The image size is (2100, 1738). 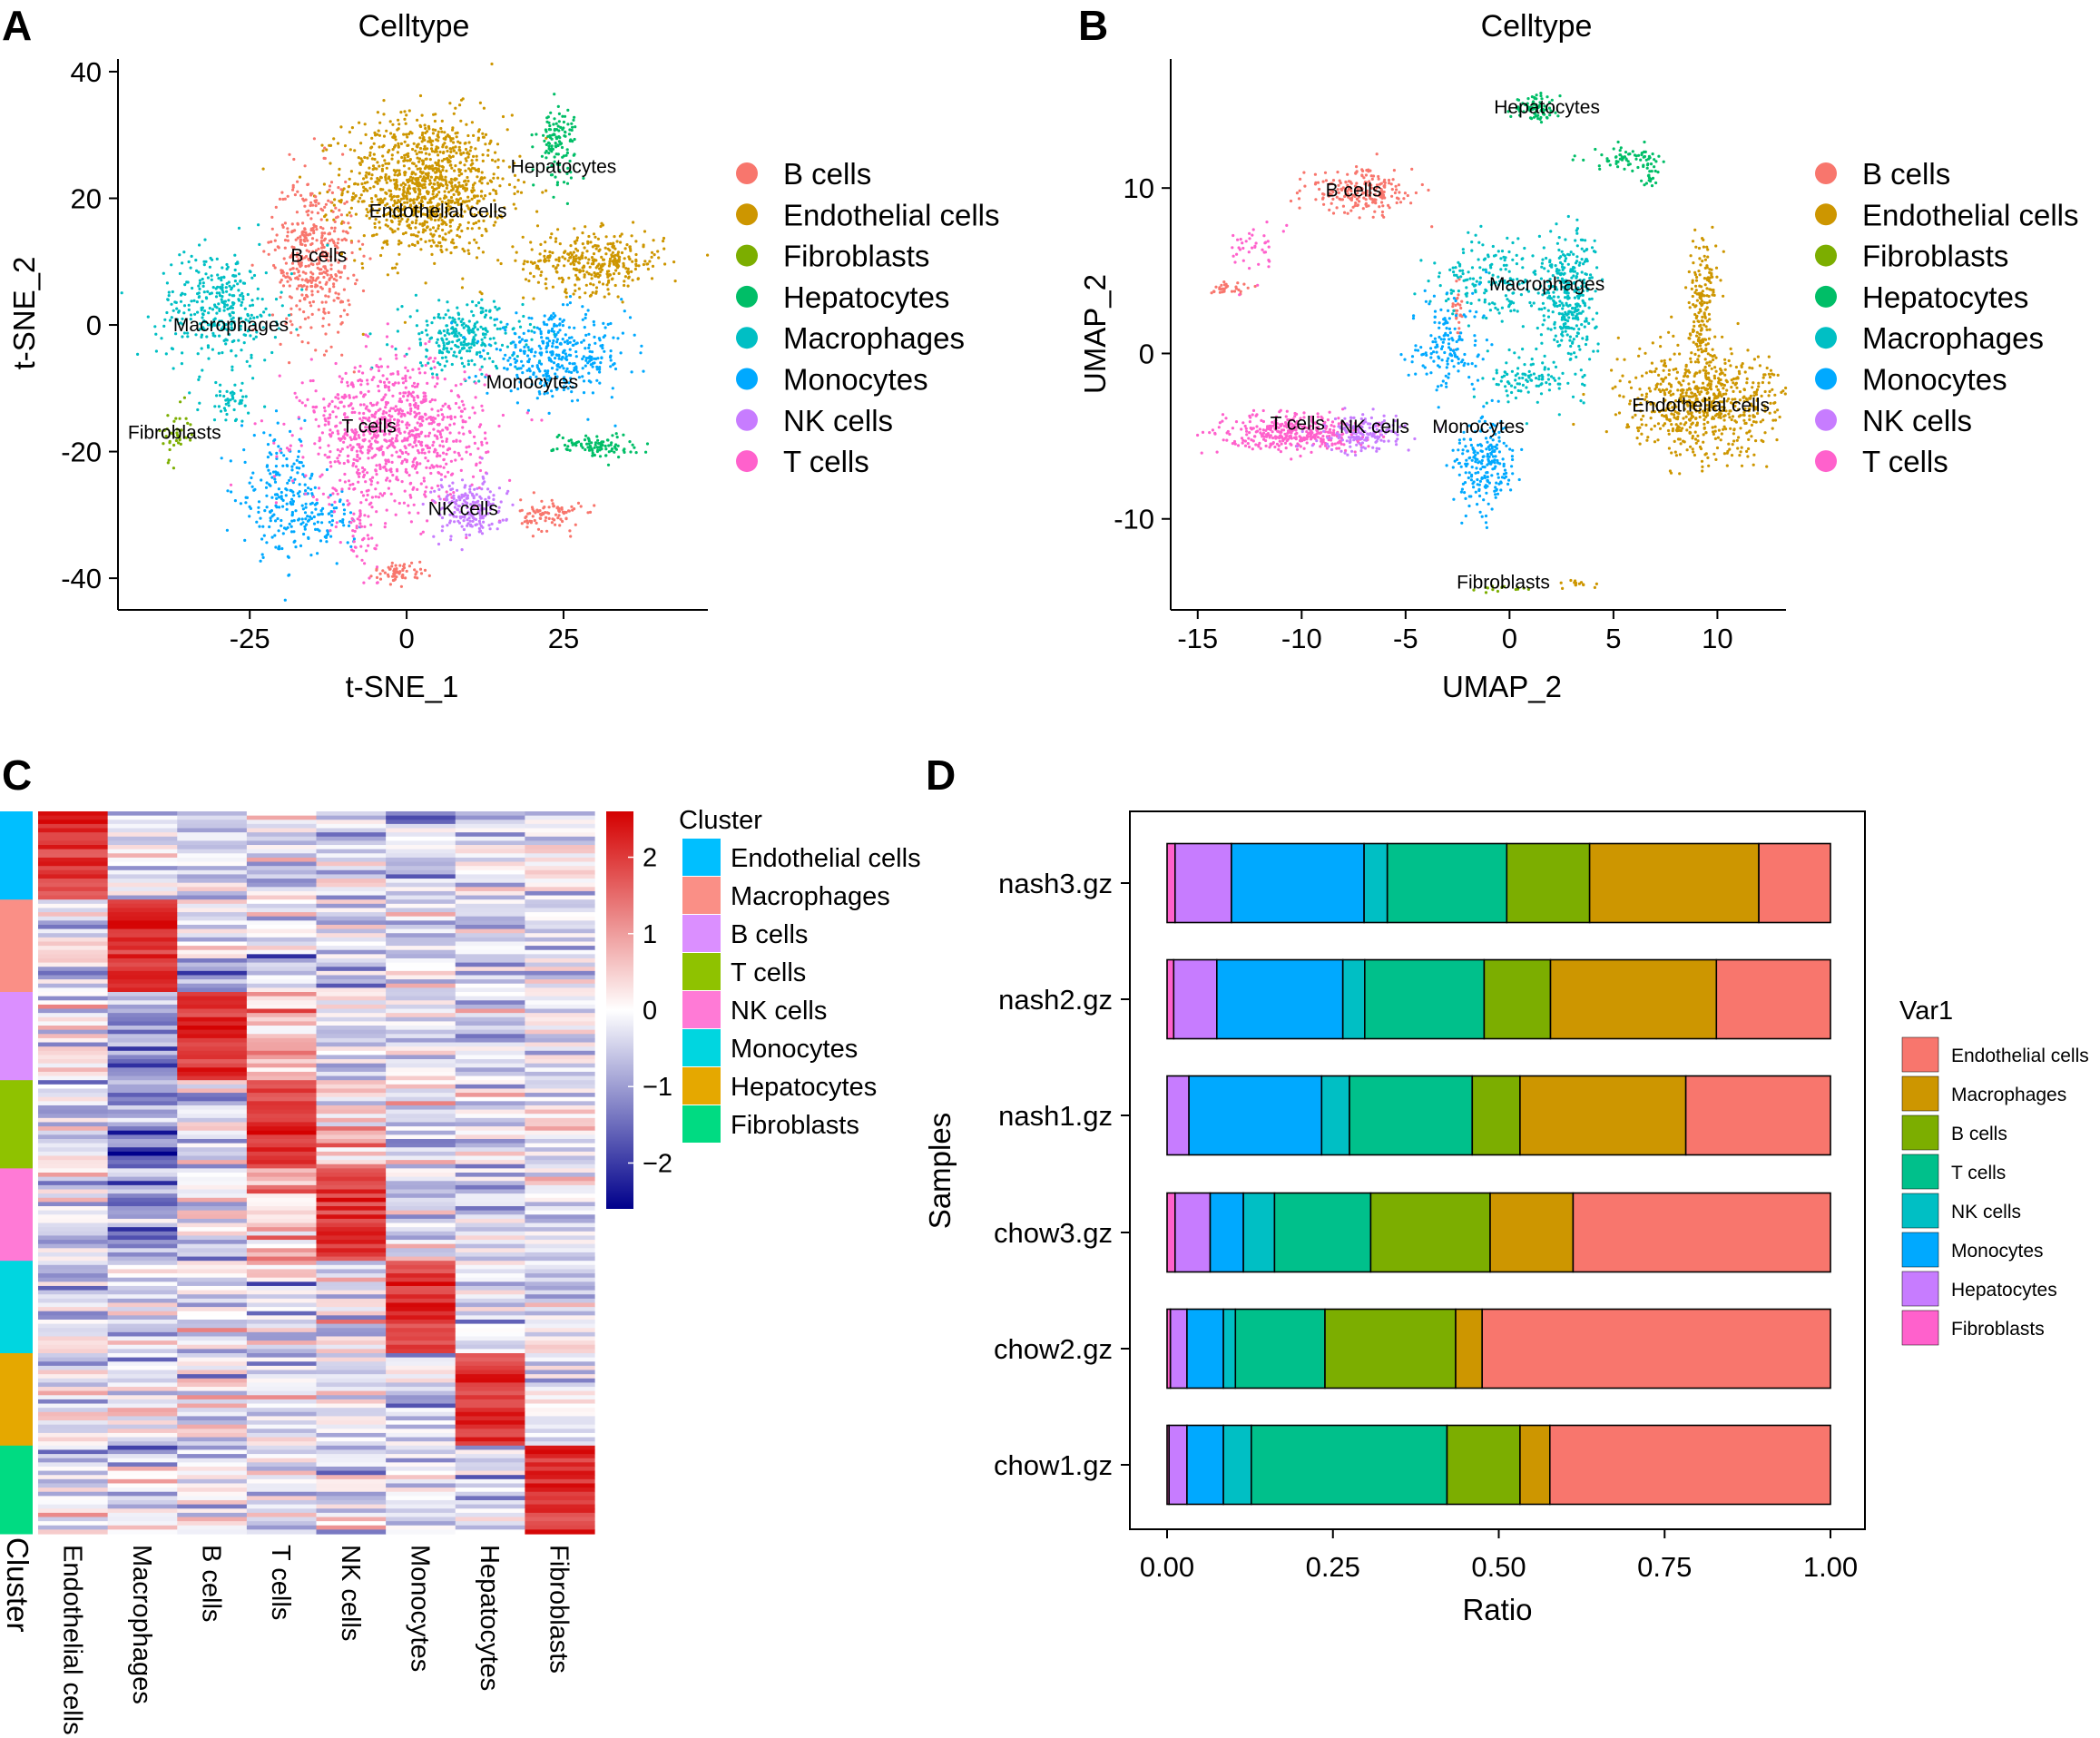 What do you see at coordinates (1574, 156) in the screenshot?
I see `umap-point` at bounding box center [1574, 156].